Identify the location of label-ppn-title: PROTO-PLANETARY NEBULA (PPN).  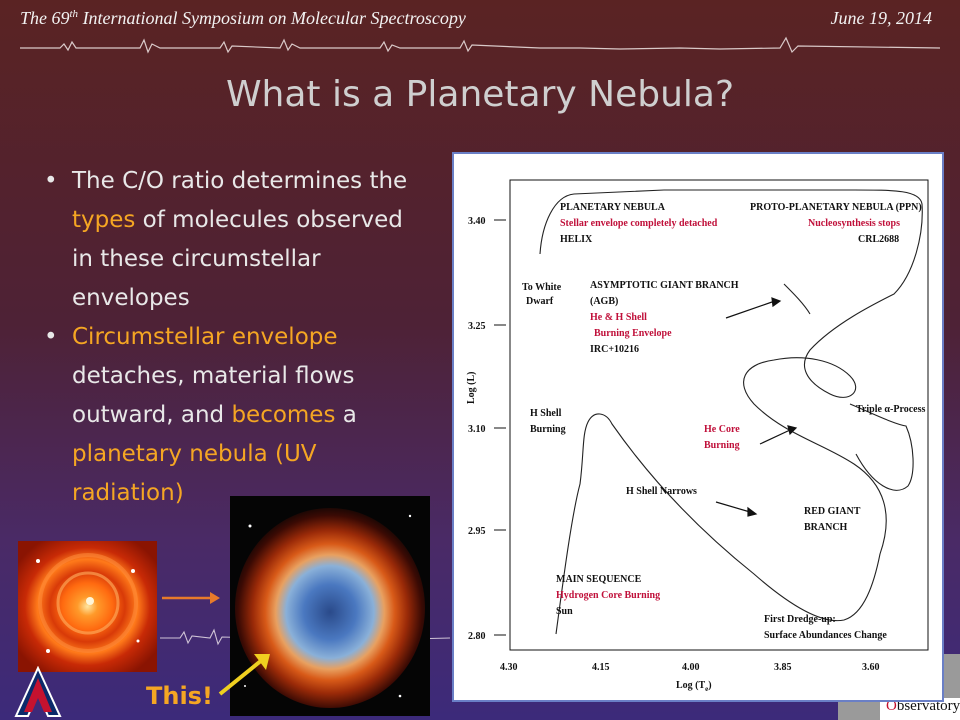
(836, 207).